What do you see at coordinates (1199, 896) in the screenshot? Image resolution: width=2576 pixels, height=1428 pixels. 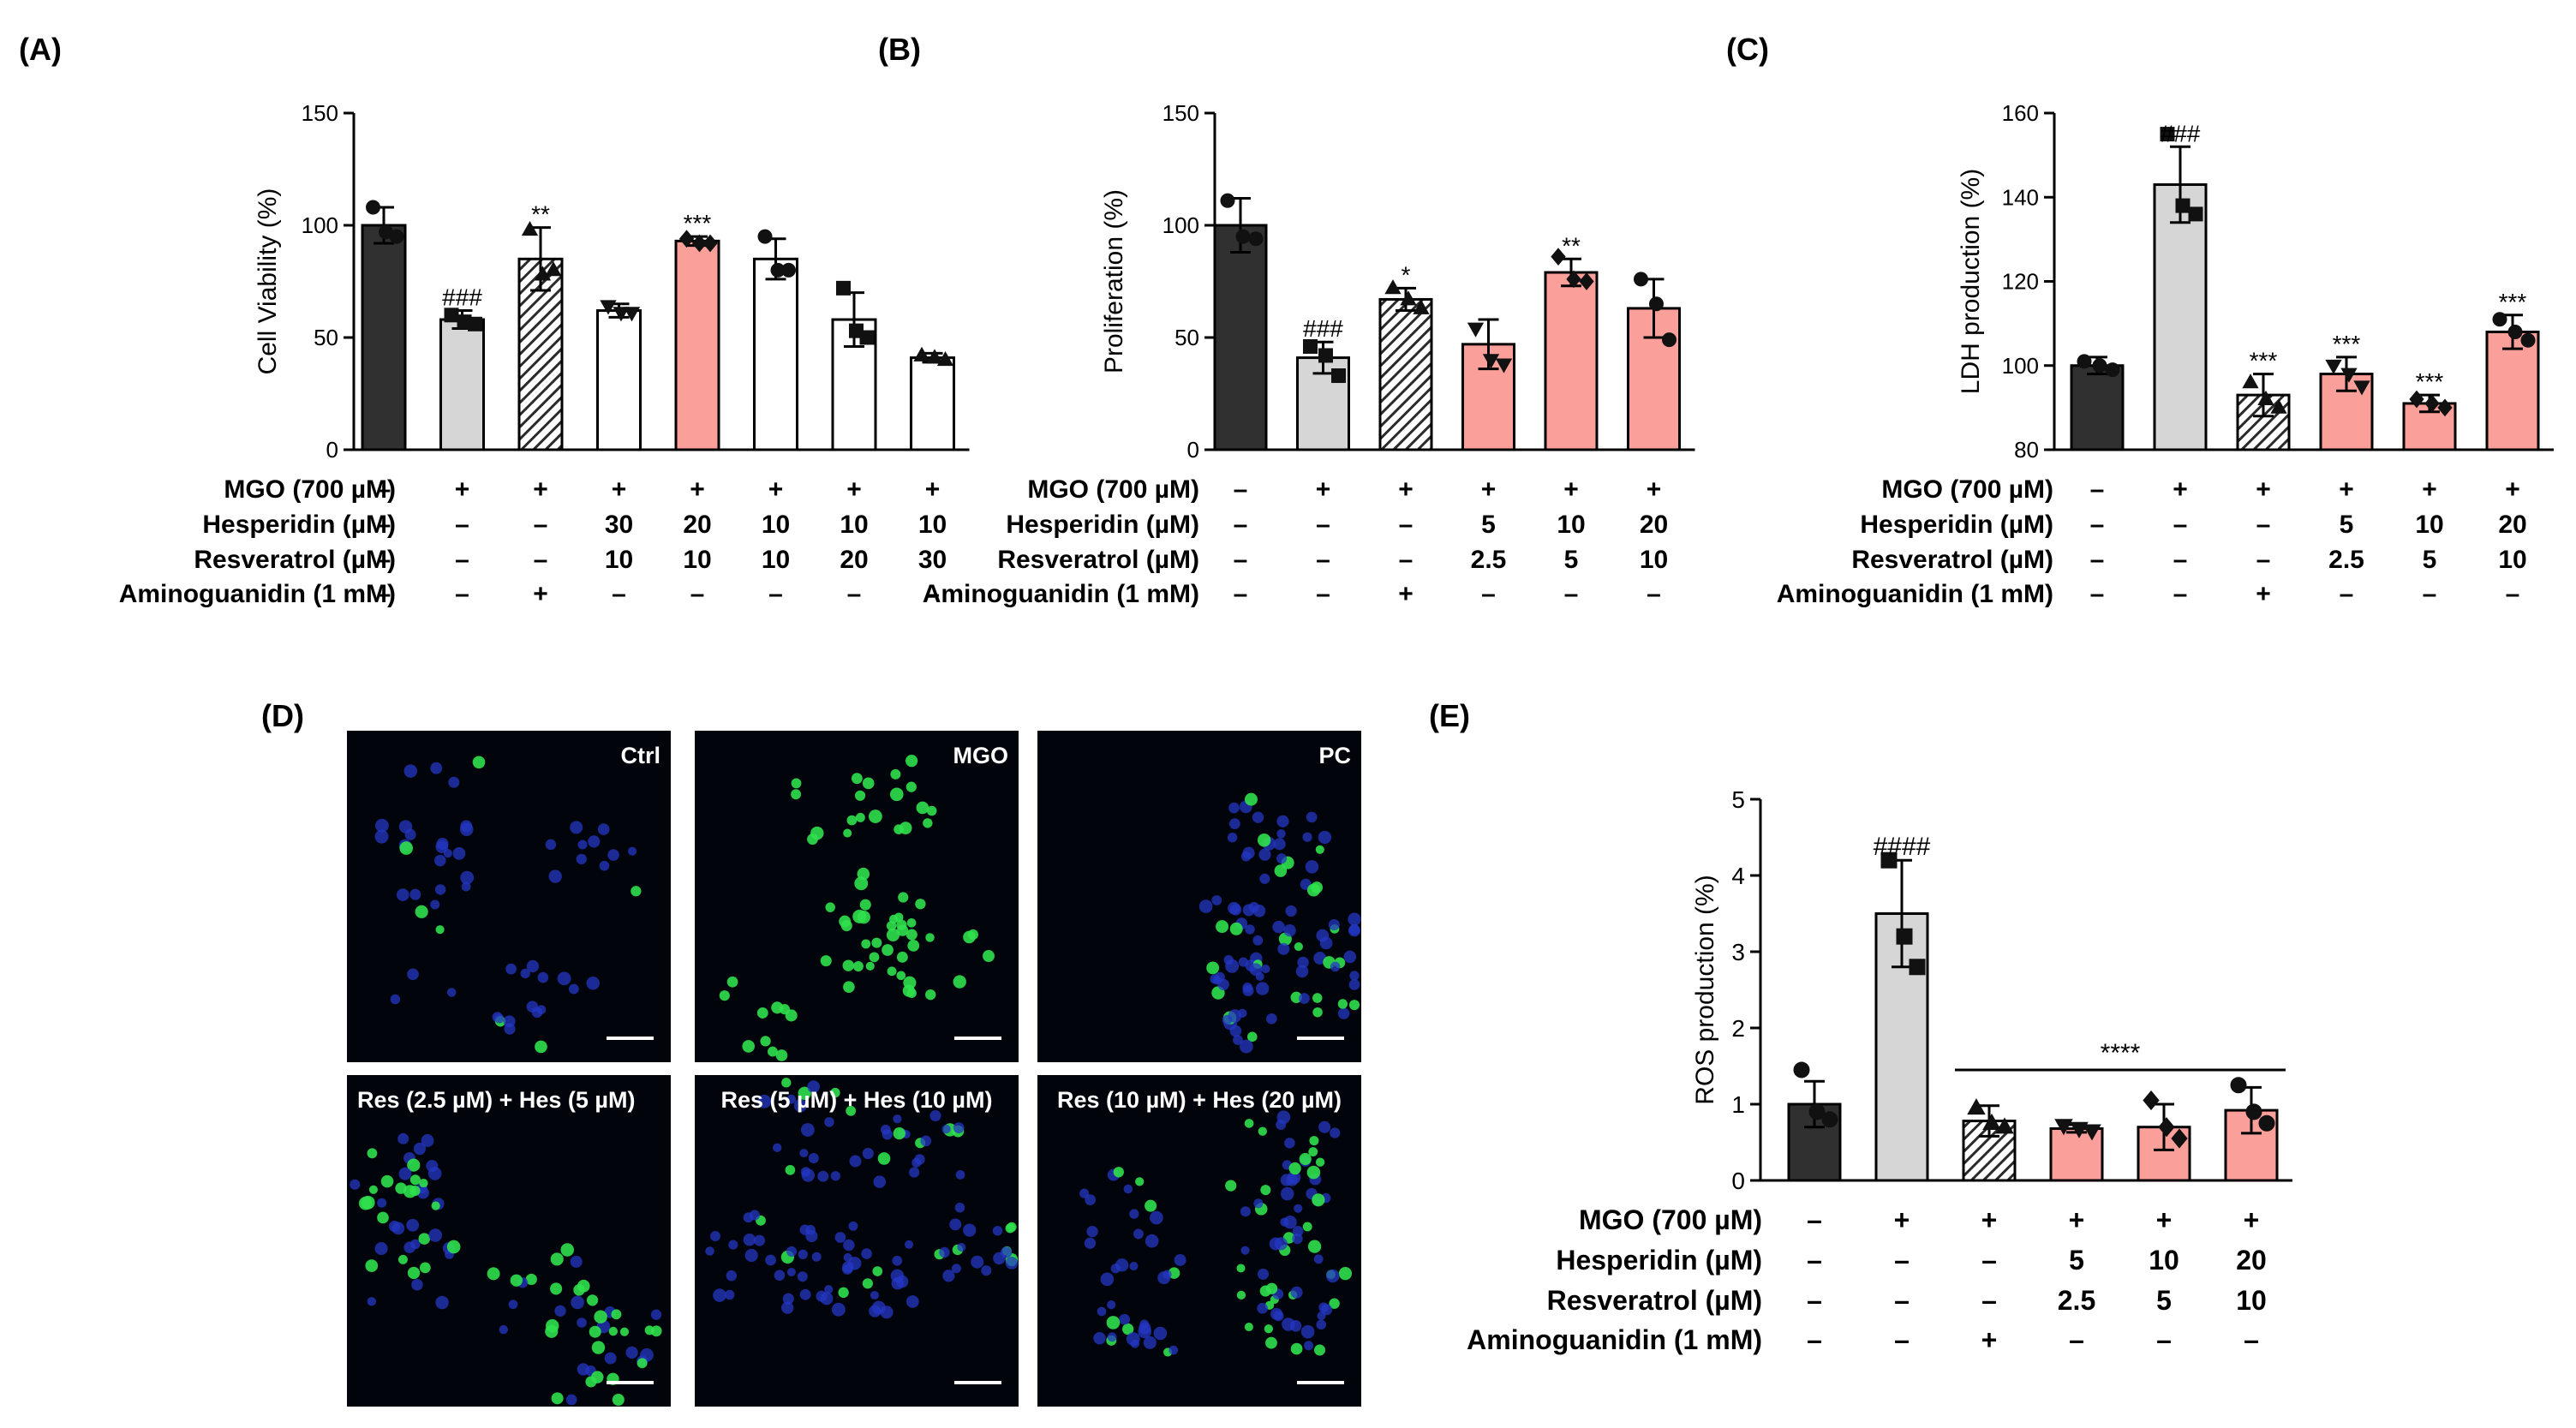 I see `micrograph-tile: PC` at bounding box center [1199, 896].